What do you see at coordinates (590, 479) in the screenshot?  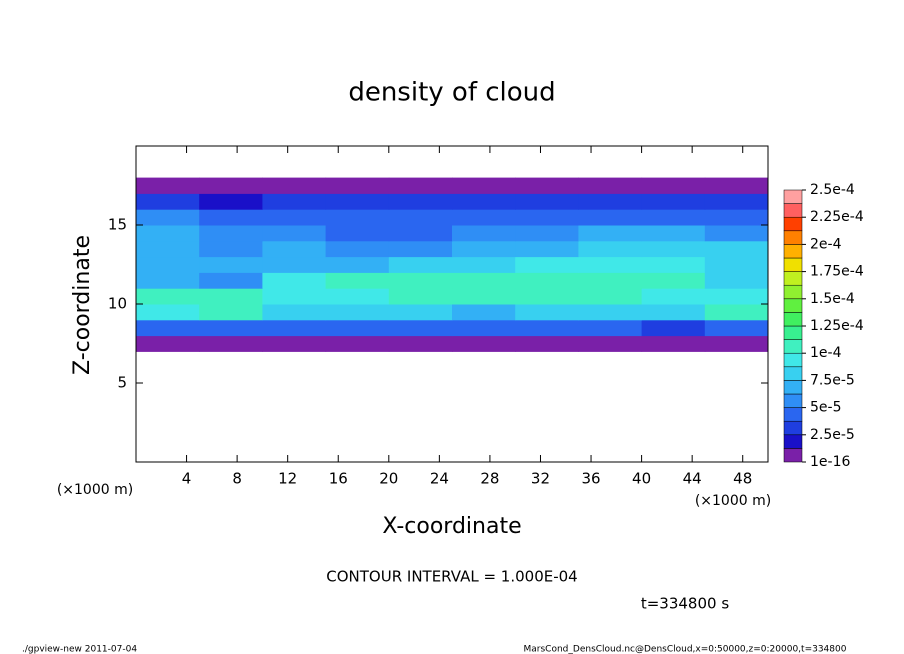 I see `x-tick-label: 36` at bounding box center [590, 479].